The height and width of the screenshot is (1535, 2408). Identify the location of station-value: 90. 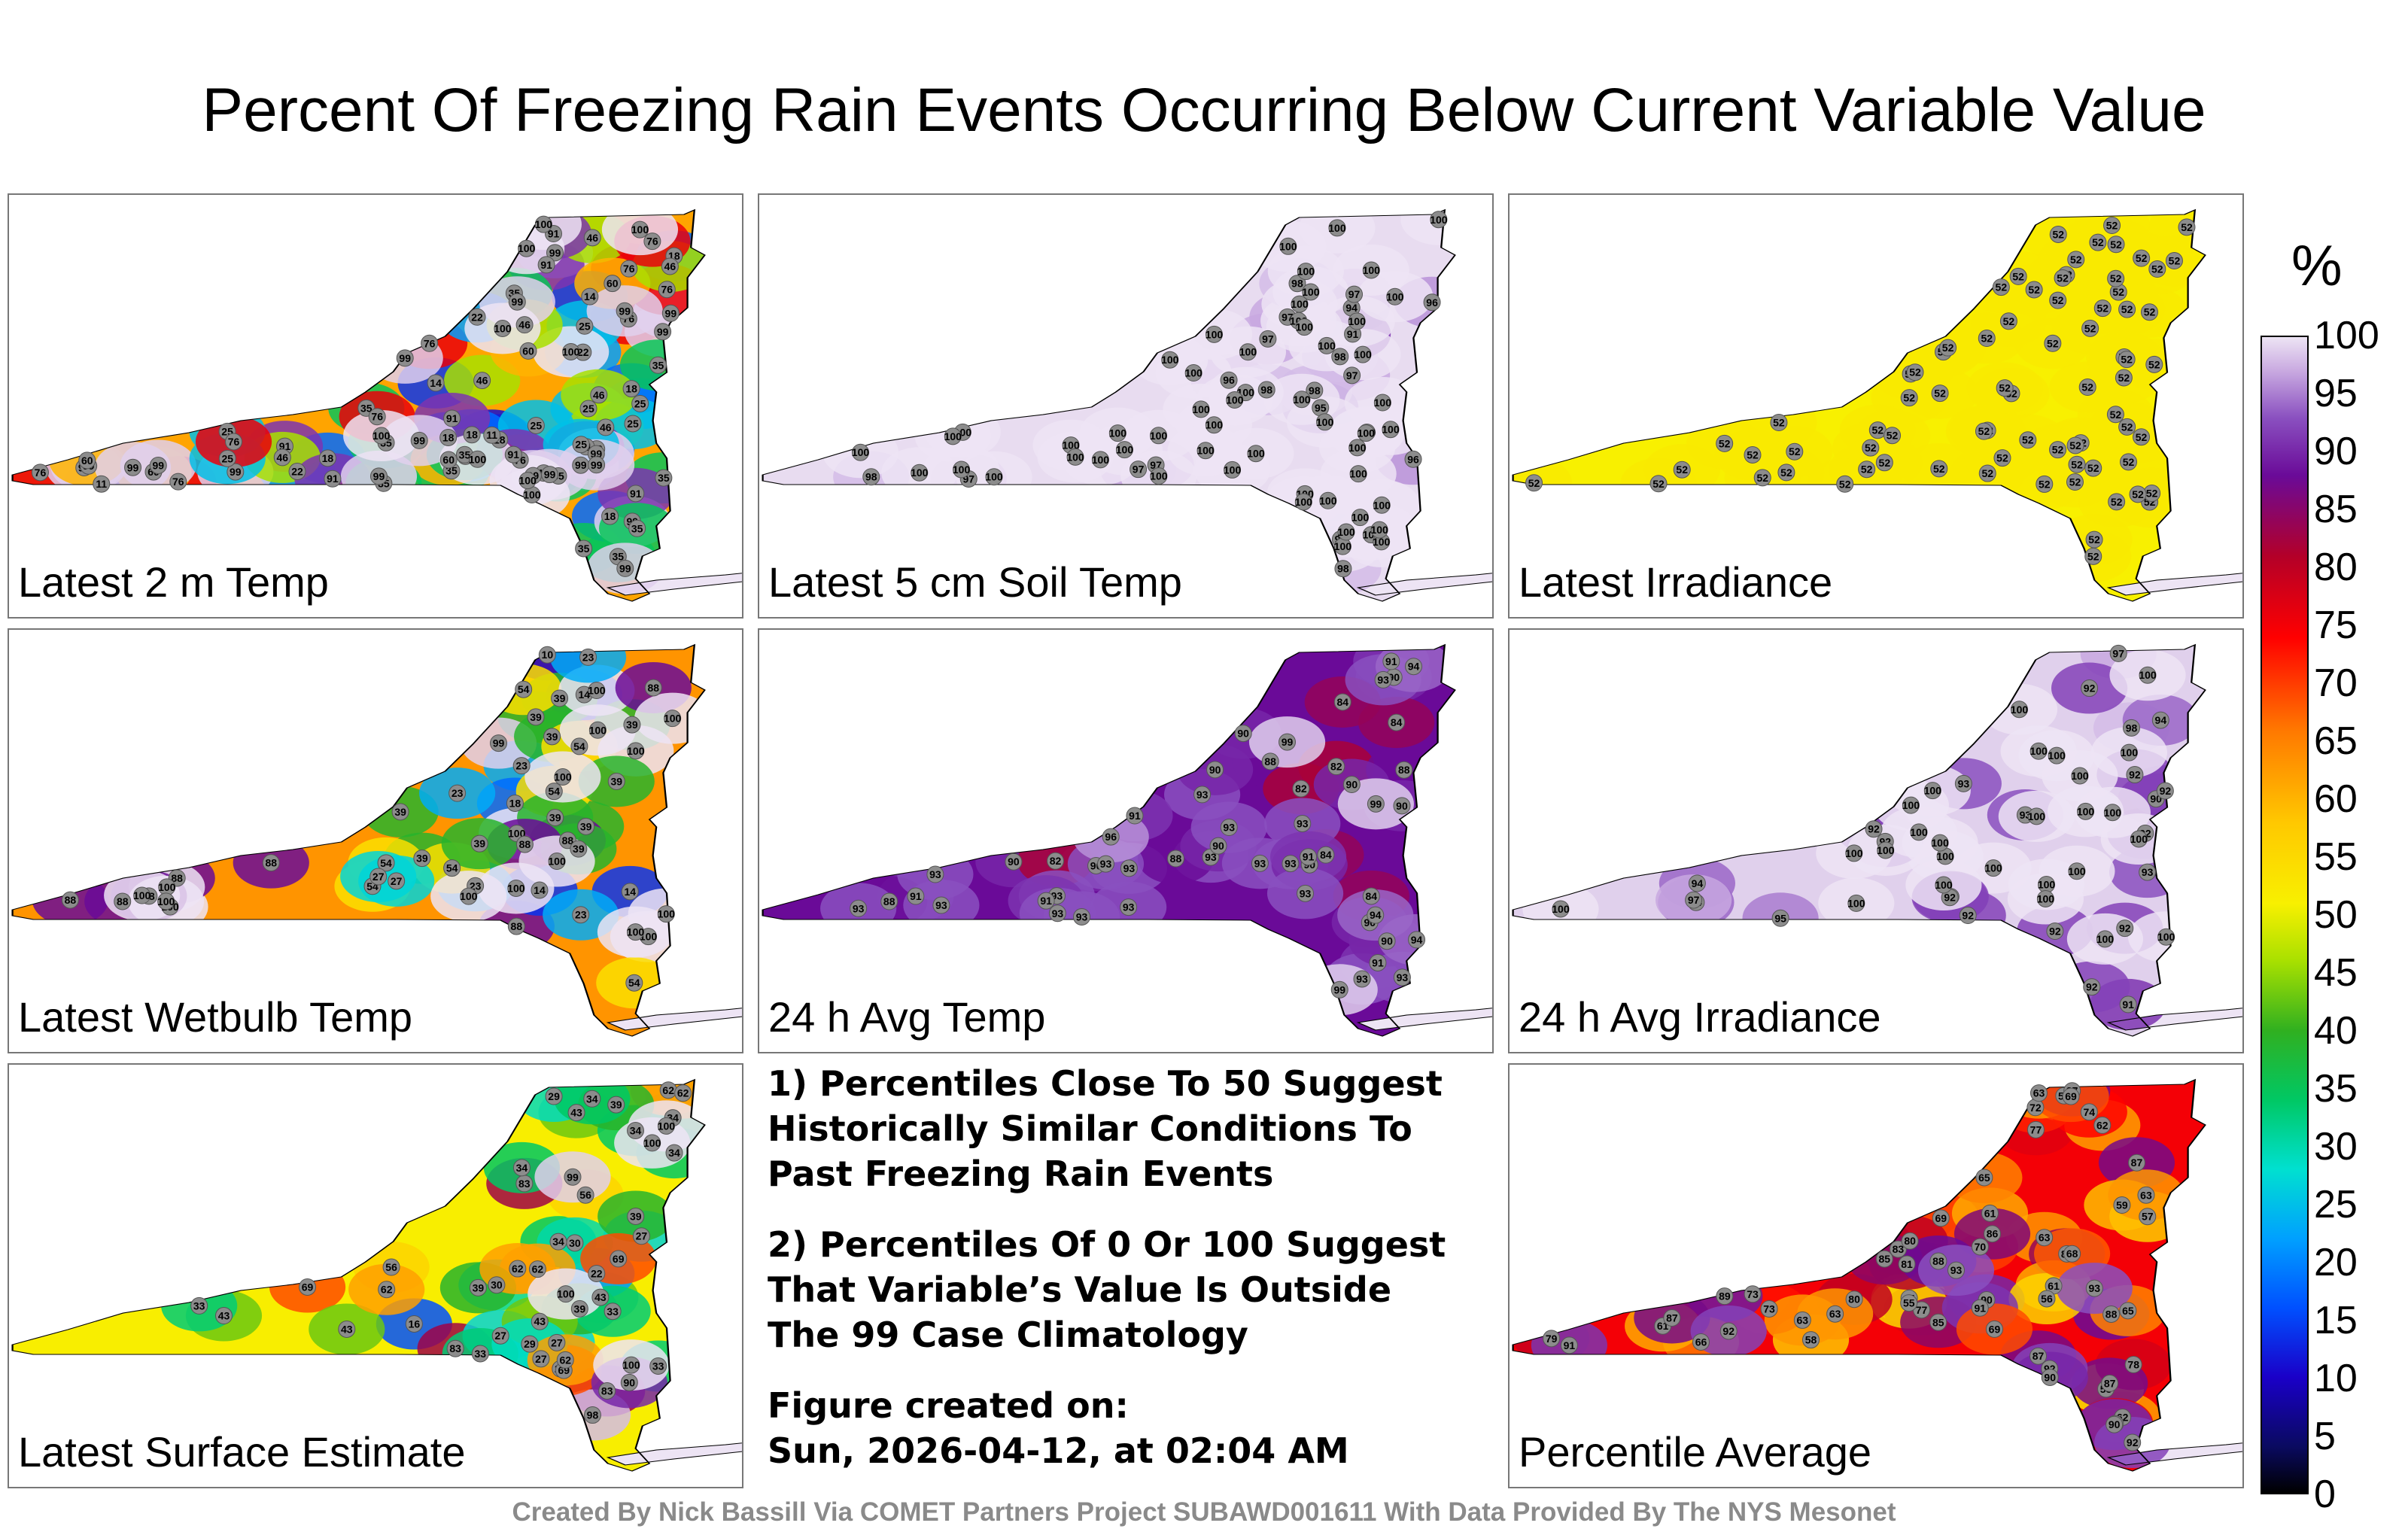
(1402, 806).